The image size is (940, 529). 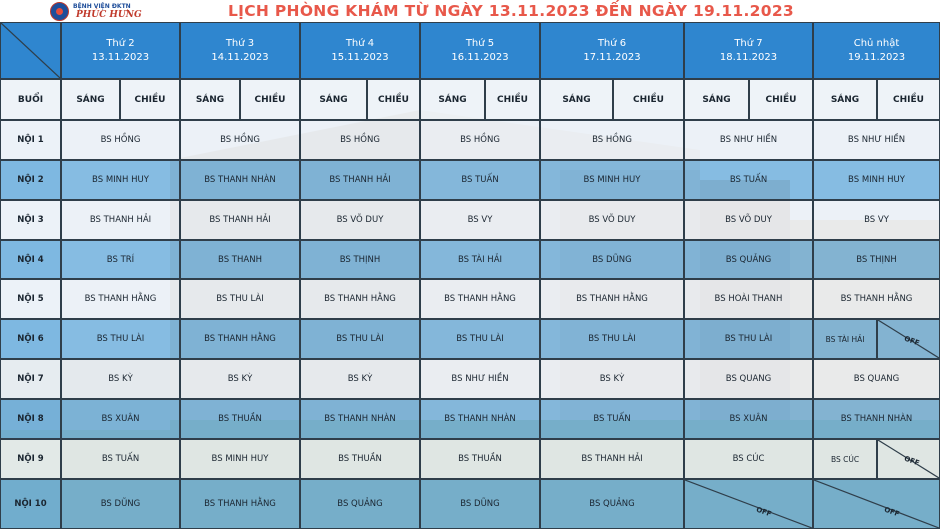 I want to click on clinic-label: NỘI 4, so click(x=30, y=259).